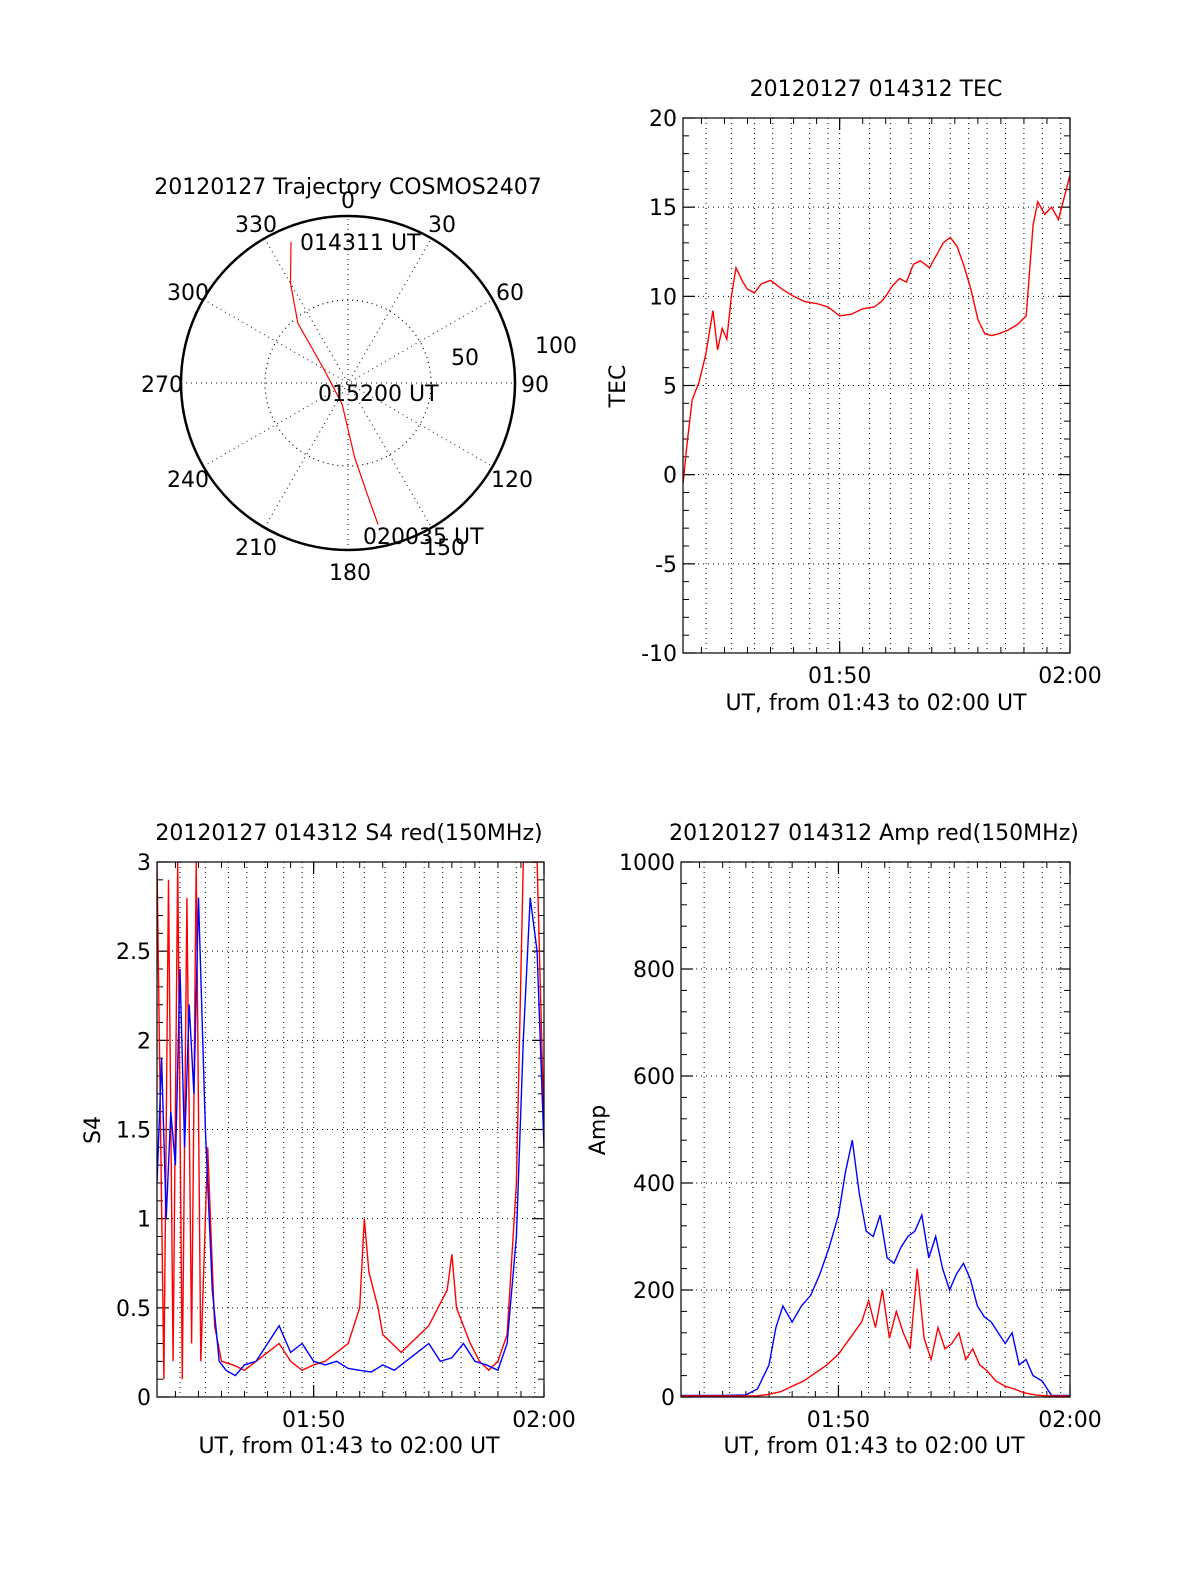  What do you see at coordinates (360, 243) in the screenshot?
I see `annotation-start-time: 014311 UT` at bounding box center [360, 243].